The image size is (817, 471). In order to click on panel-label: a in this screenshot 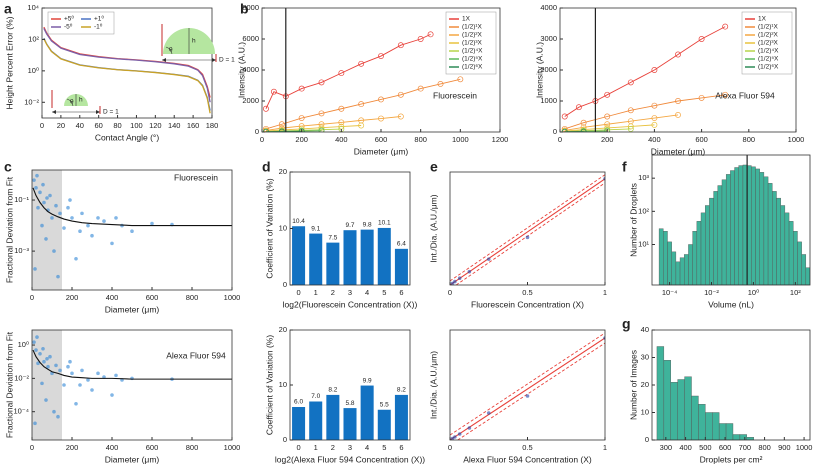, I will do `click(8, 9)`.